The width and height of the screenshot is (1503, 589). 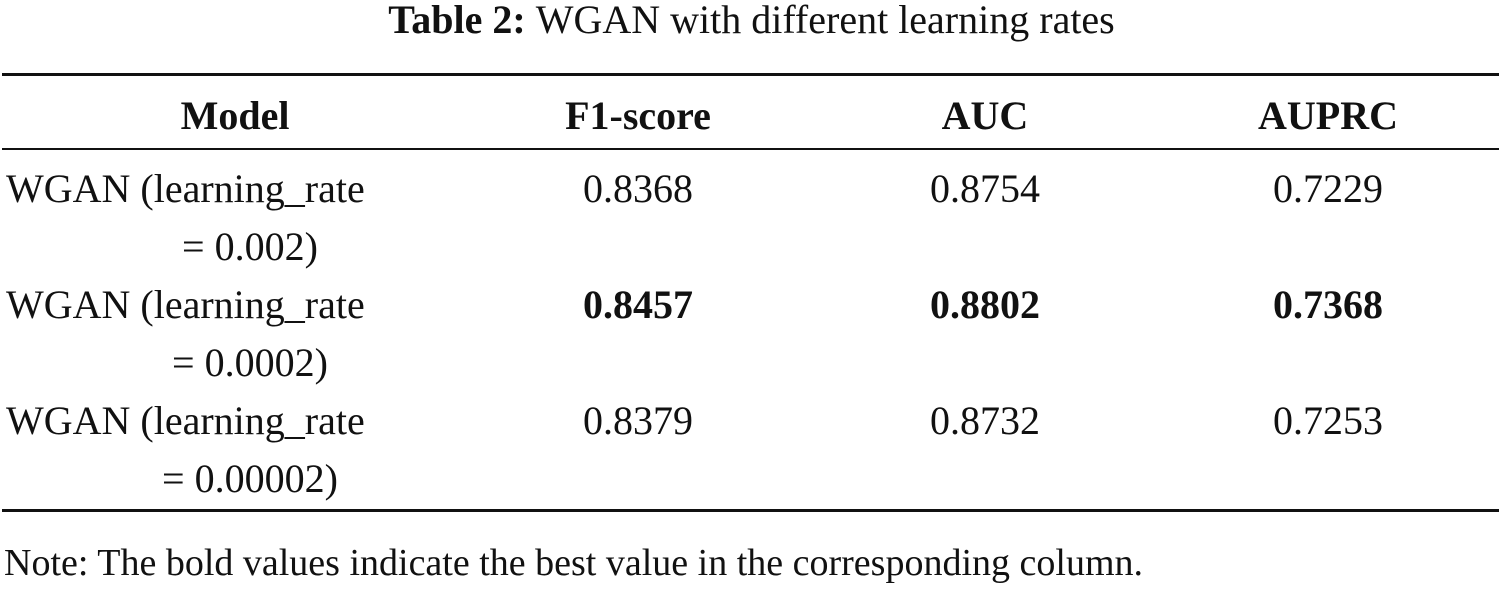 I want to click on header-auprc: AUPRC, so click(x=1328, y=115).